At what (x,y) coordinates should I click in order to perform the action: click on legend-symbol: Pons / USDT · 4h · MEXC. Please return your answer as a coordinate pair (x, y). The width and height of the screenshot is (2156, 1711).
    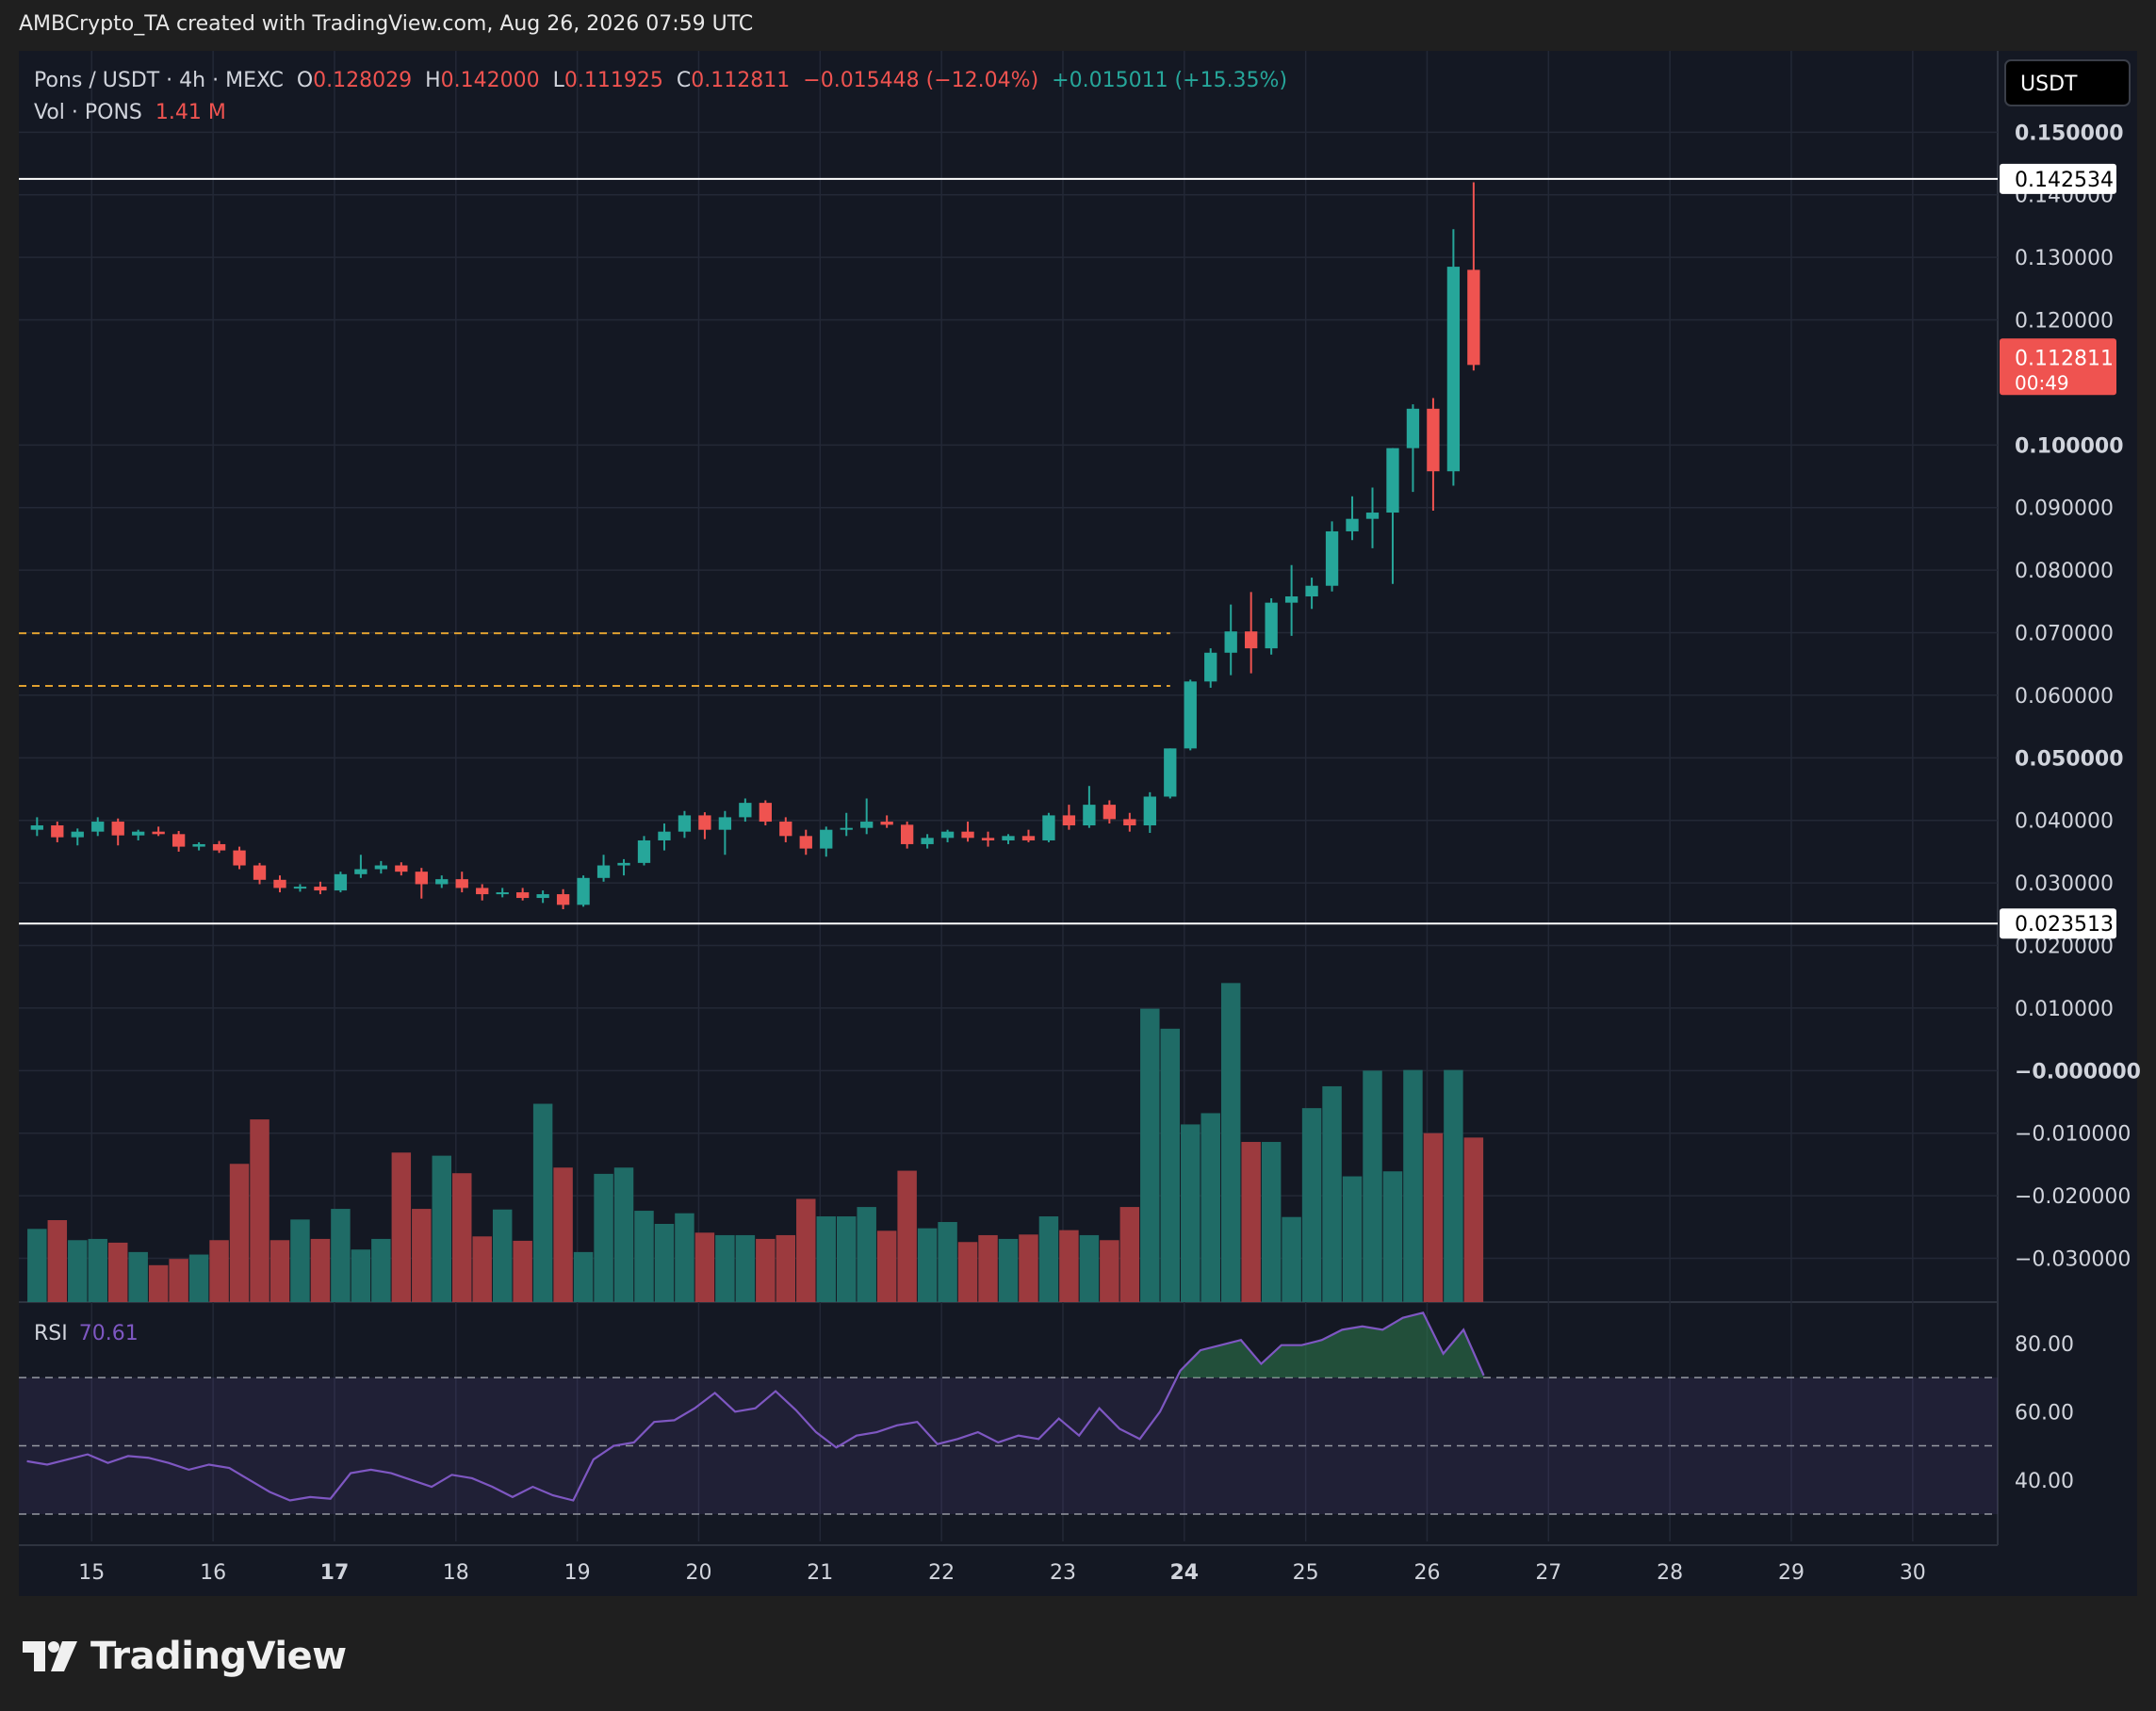
    Looking at the image, I should click on (159, 80).